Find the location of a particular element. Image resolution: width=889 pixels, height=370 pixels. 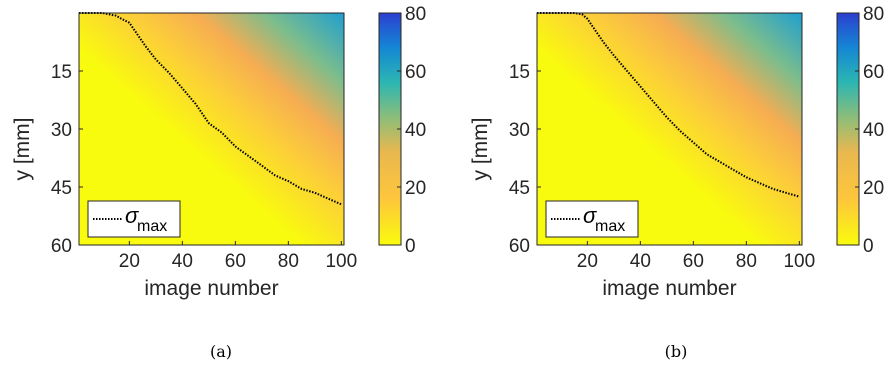

colorbar-ticks-b: 0 20 40 60 80 is located at coordinates (869, 130).